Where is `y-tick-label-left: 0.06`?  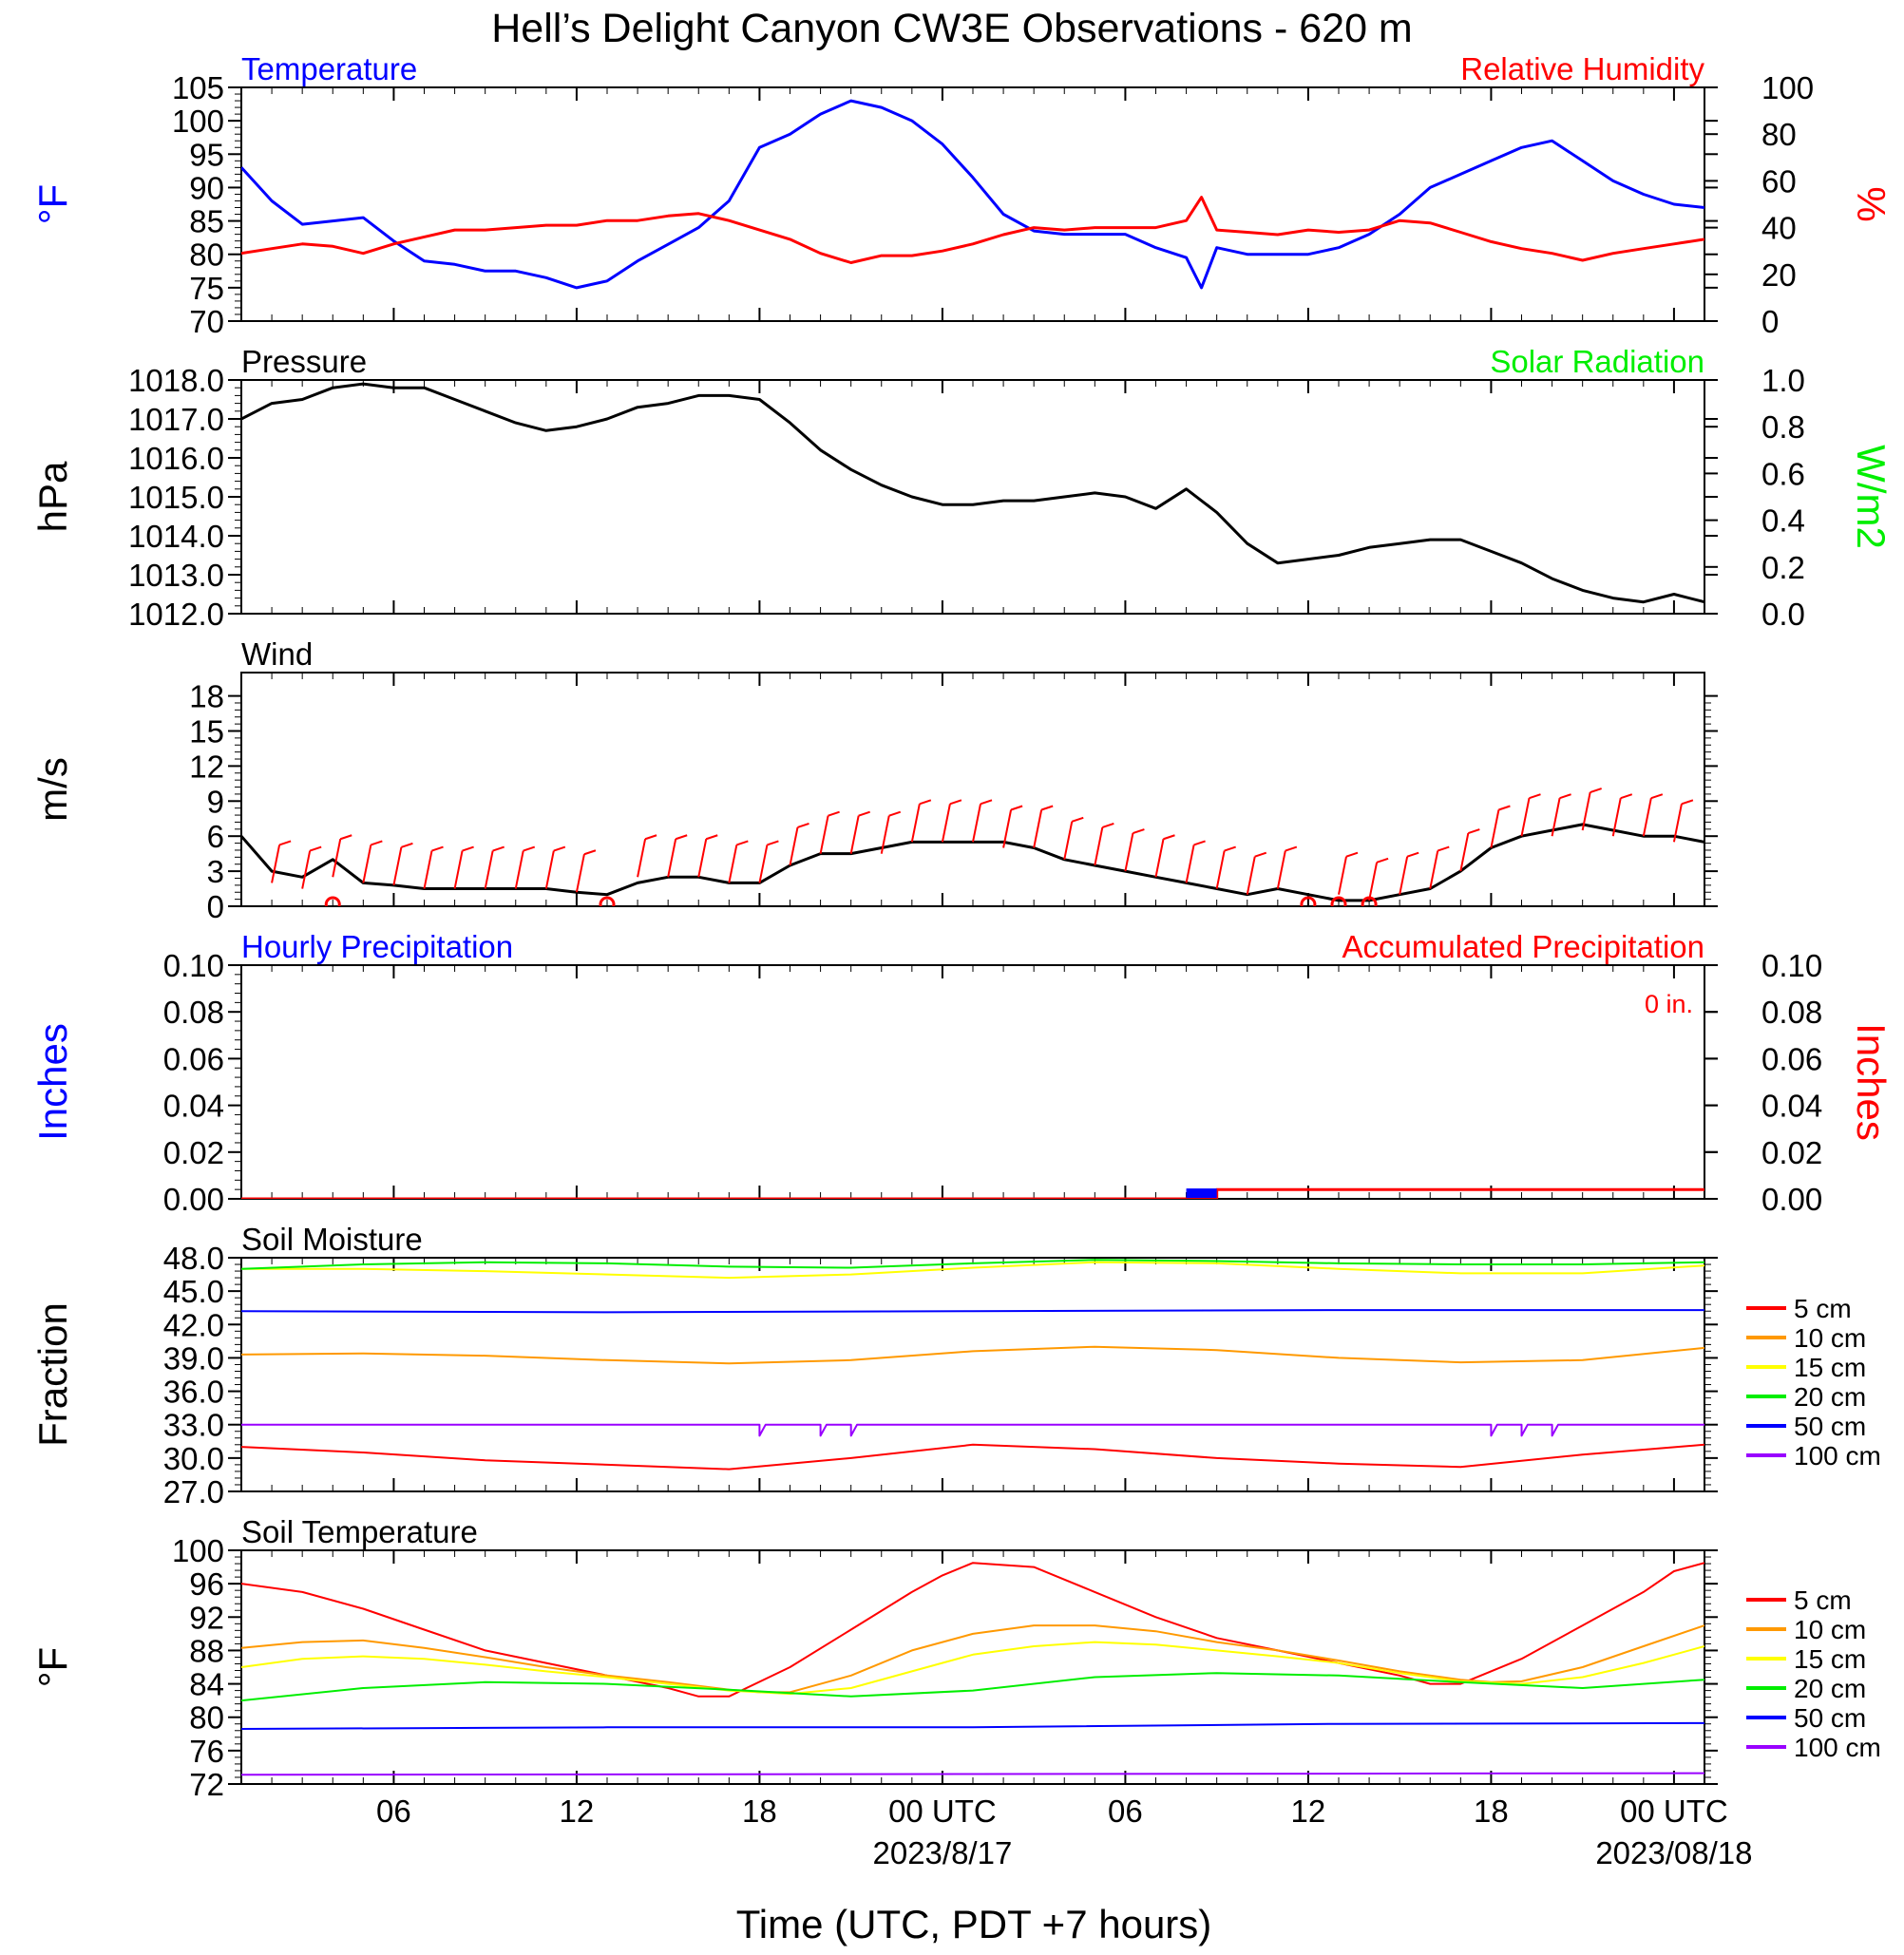
y-tick-label-left: 0.06 is located at coordinates (193, 1058).